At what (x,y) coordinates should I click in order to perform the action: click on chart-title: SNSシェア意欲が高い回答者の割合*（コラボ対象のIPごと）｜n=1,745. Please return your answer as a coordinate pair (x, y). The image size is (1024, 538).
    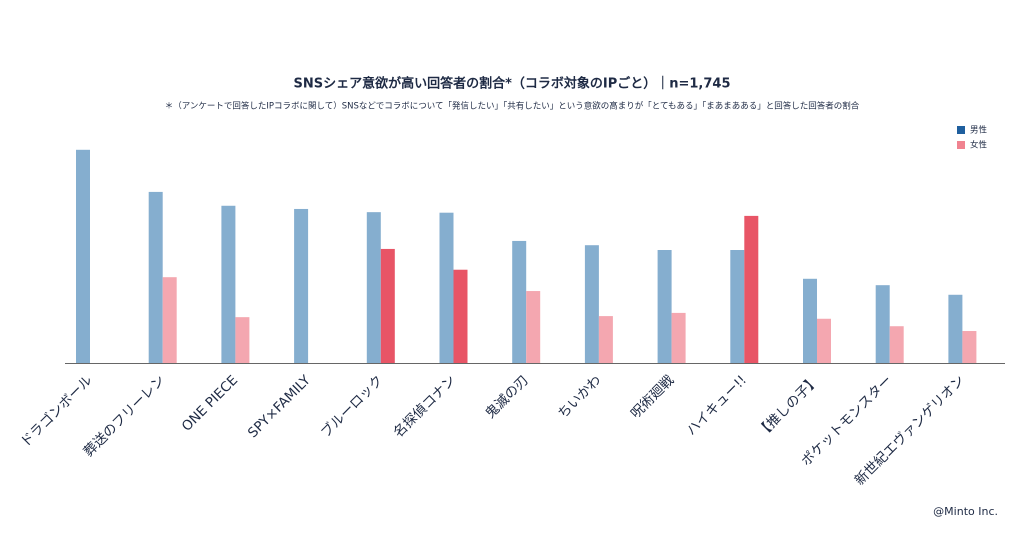
    Looking at the image, I should click on (511, 84).